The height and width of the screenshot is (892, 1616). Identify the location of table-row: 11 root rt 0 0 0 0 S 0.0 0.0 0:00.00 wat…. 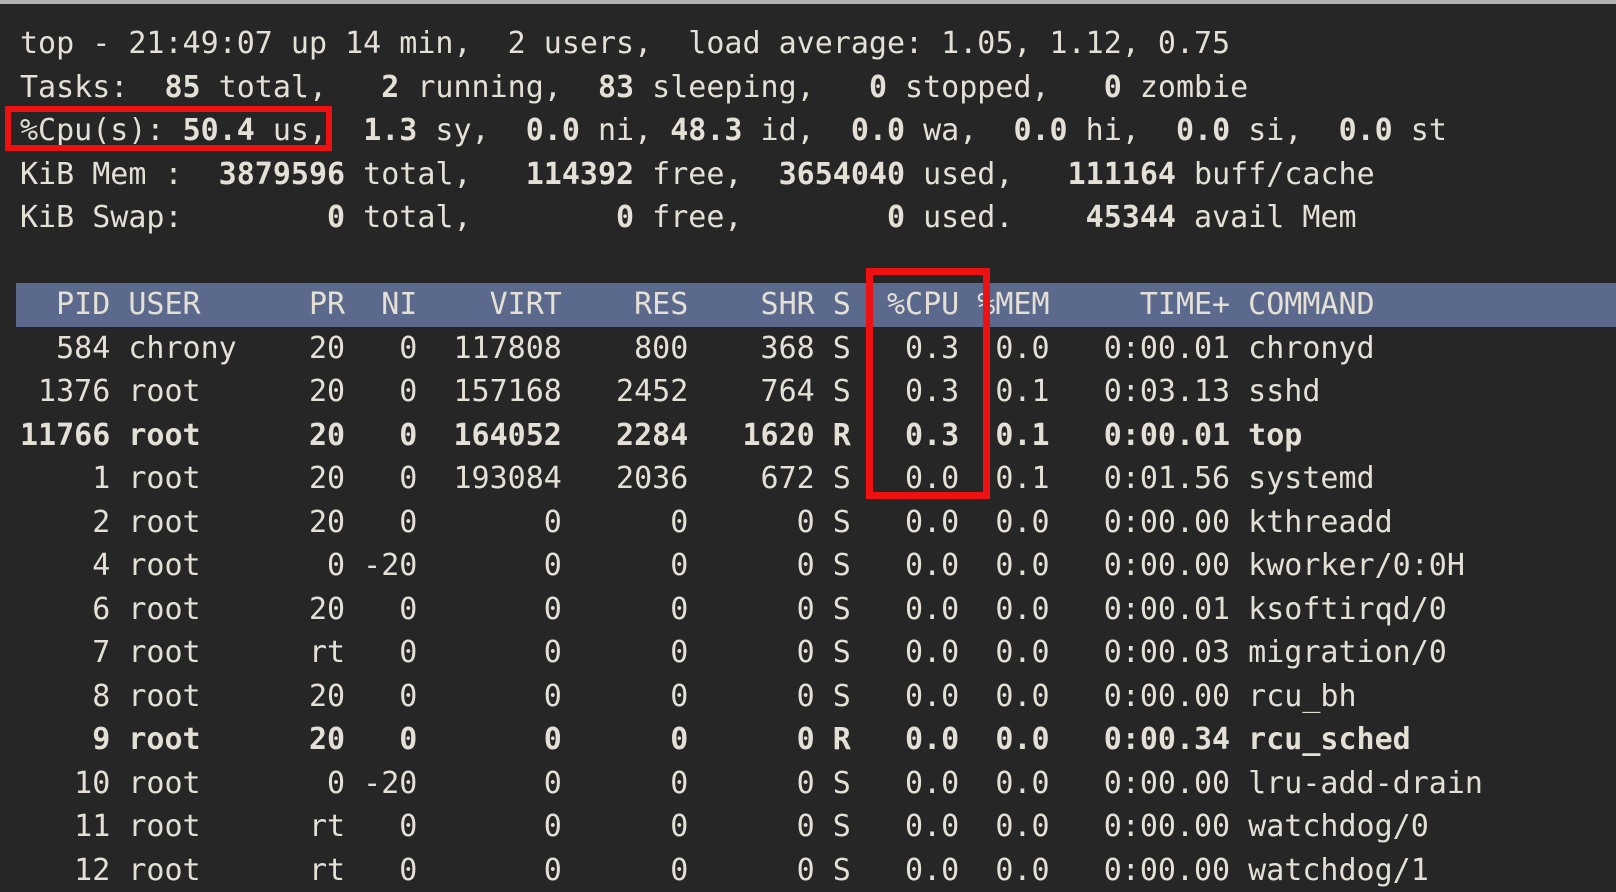
(818, 827).